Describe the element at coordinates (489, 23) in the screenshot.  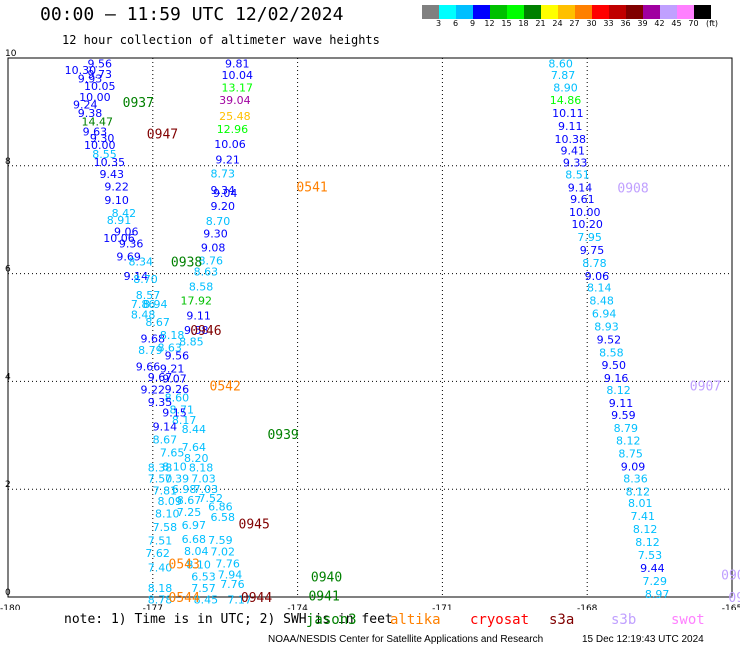
I see `legend-label: 12` at that location.